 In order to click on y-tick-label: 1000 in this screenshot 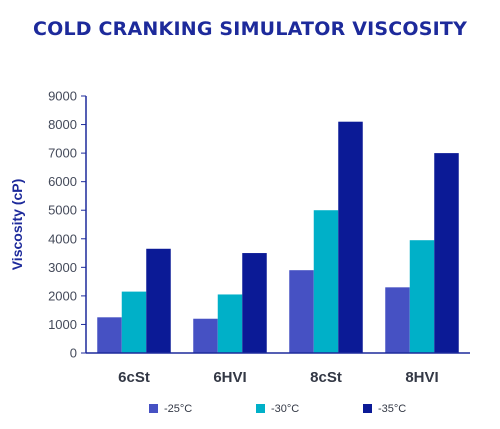, I will do `click(62, 324)`.